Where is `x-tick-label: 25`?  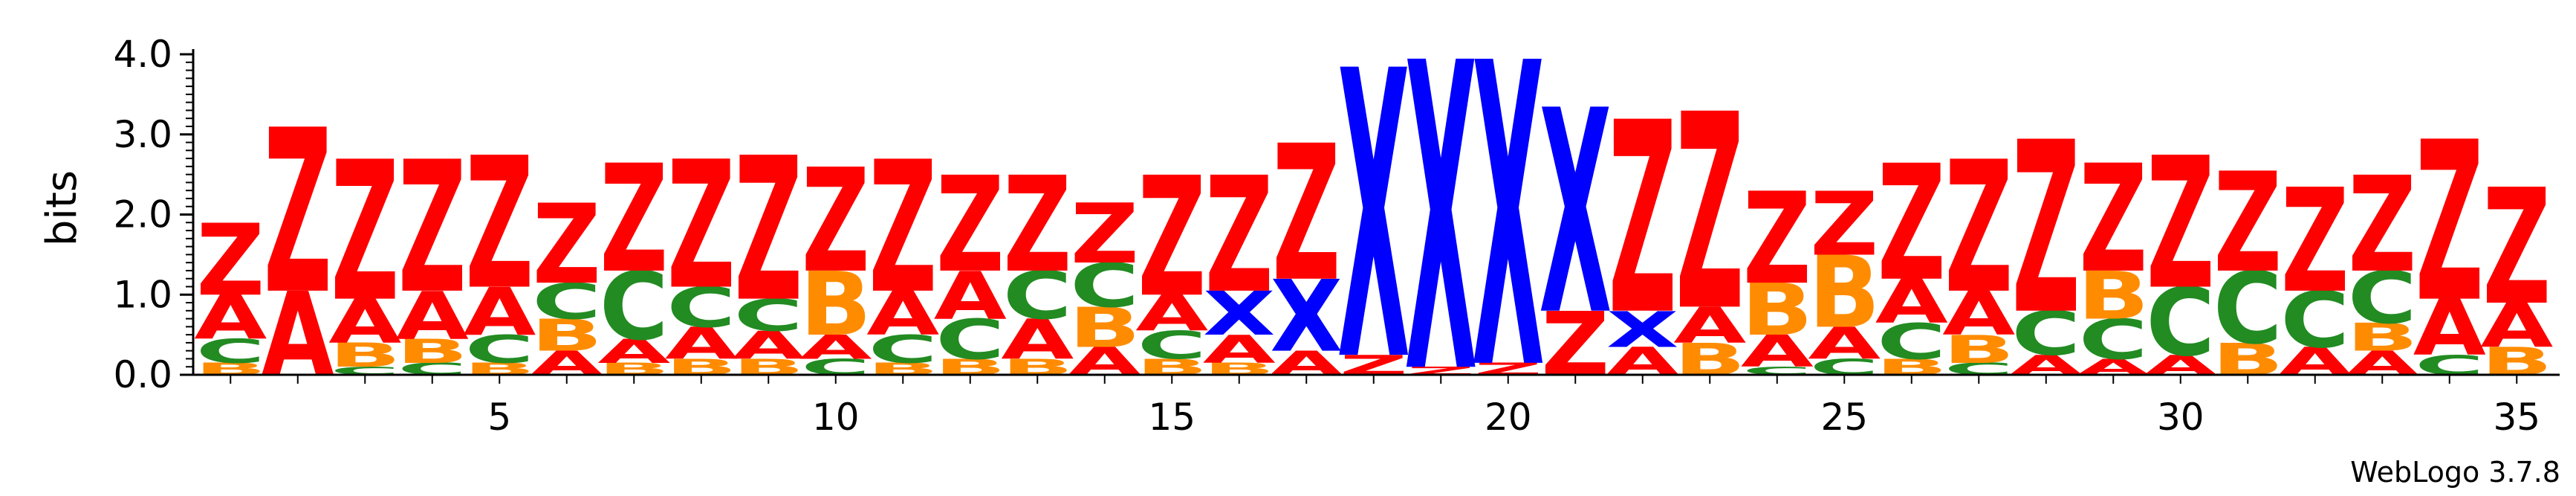
x-tick-label: 25 is located at coordinates (1844, 418).